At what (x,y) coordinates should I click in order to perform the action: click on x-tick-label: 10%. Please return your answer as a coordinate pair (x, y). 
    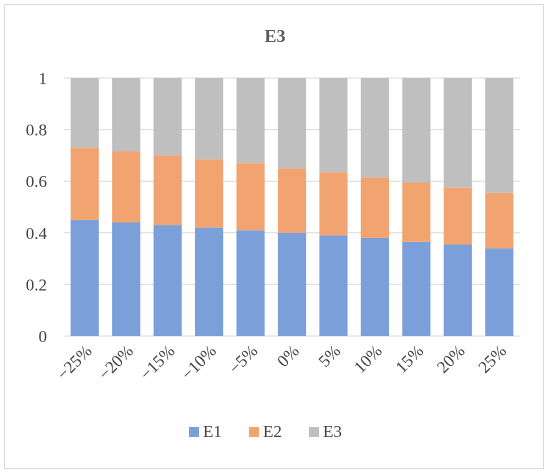
    Looking at the image, I should click on (367, 358).